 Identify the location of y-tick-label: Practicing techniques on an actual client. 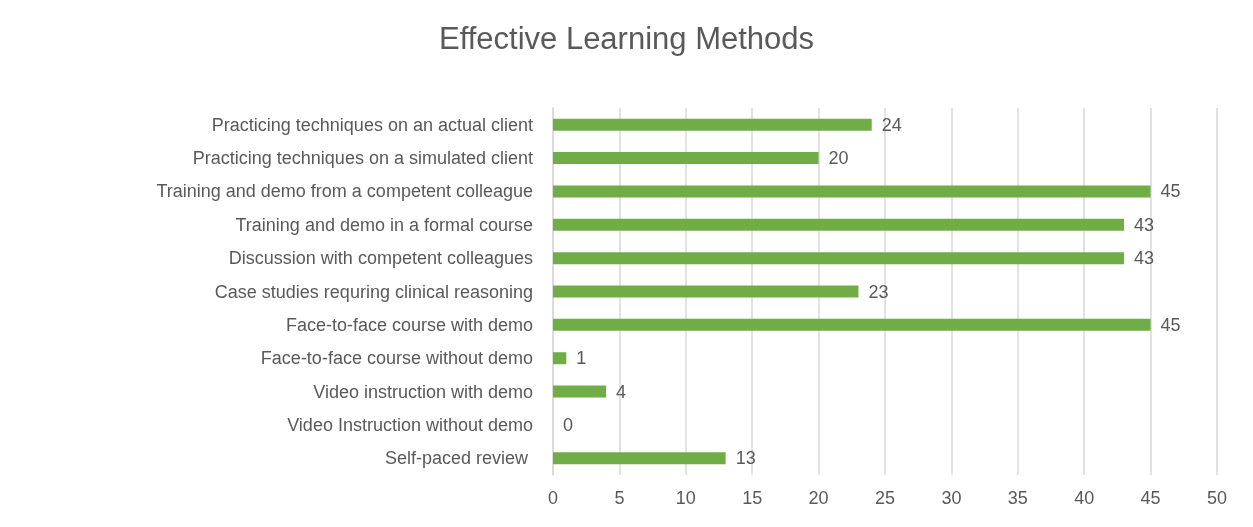
(372, 124).